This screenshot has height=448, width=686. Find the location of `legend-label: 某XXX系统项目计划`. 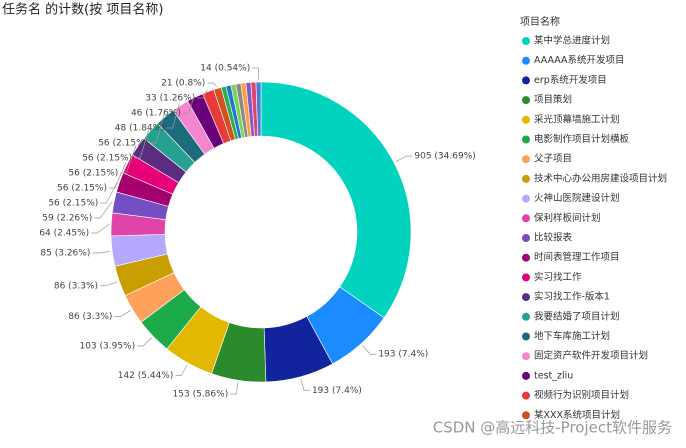

legend-label: 某XXX系统项目计划 is located at coordinates (577, 415).